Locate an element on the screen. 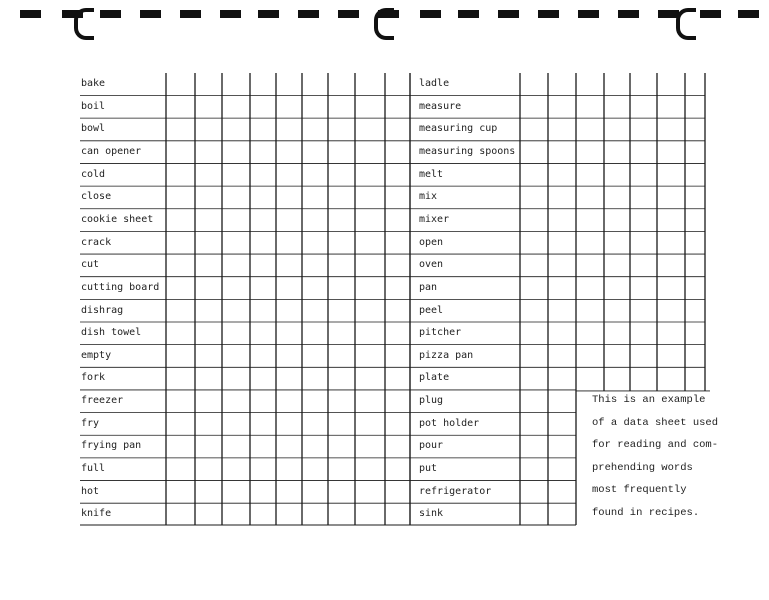  word-label: pour is located at coordinates (431, 446).